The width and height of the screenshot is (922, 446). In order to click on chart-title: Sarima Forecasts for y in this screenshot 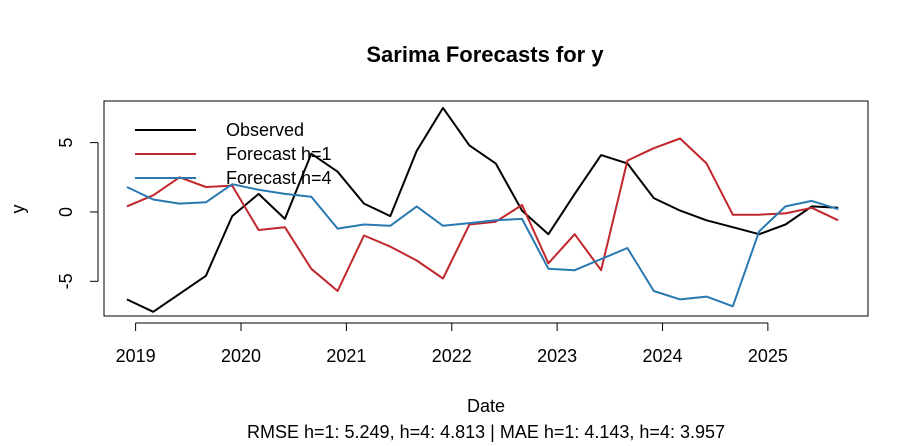, I will do `click(485, 54)`.